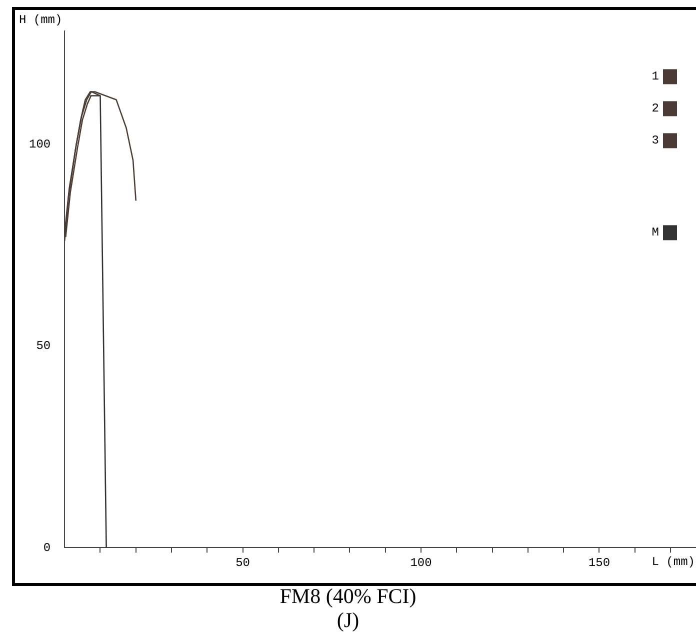 Image resolution: width=696 pixels, height=634 pixels. Describe the element at coordinates (655, 232) in the screenshot. I see `legend-label: M` at that location.